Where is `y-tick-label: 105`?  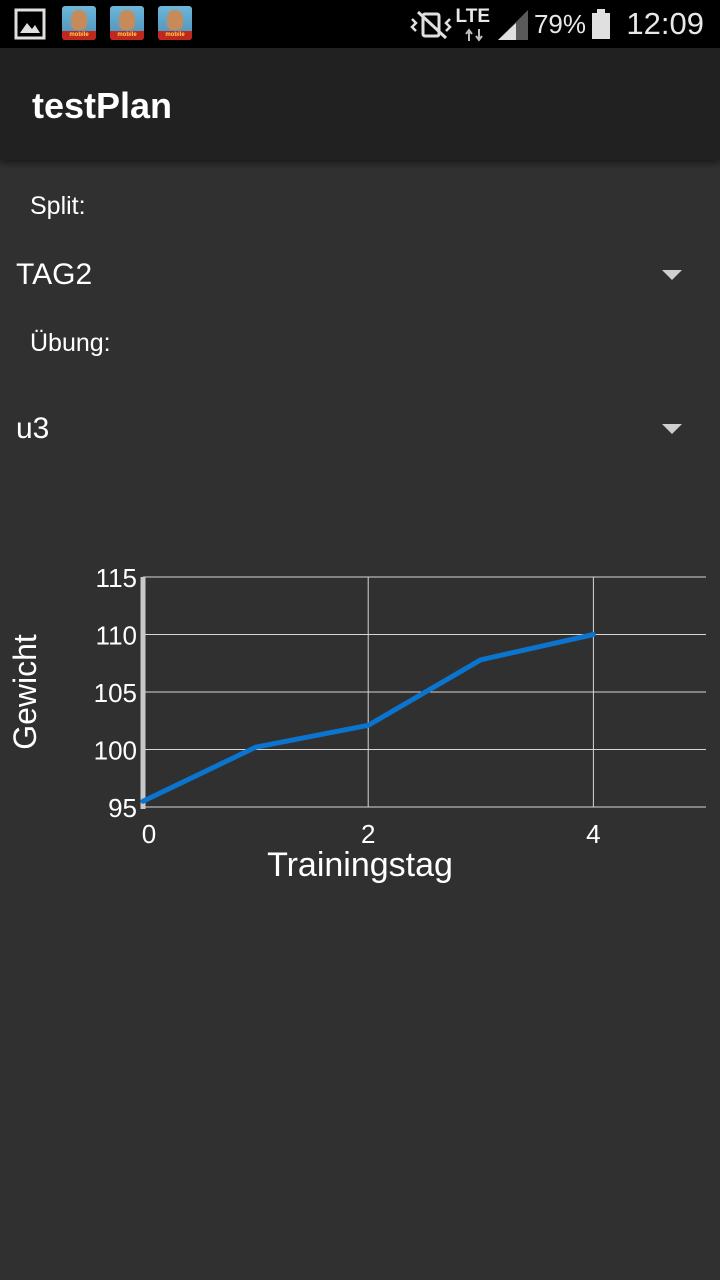 y-tick-label: 105 is located at coordinates (115, 693).